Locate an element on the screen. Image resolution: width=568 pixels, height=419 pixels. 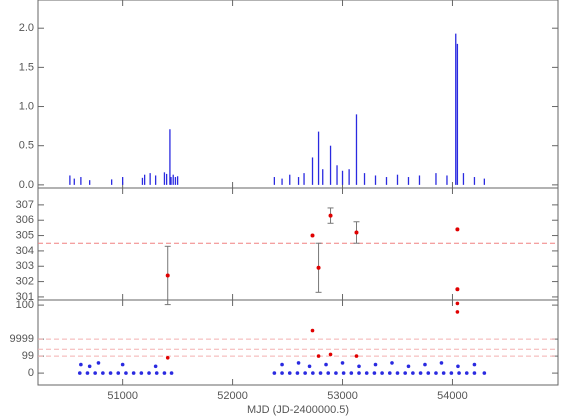
y-tick-label: 302 is located at coordinates (25, 281).